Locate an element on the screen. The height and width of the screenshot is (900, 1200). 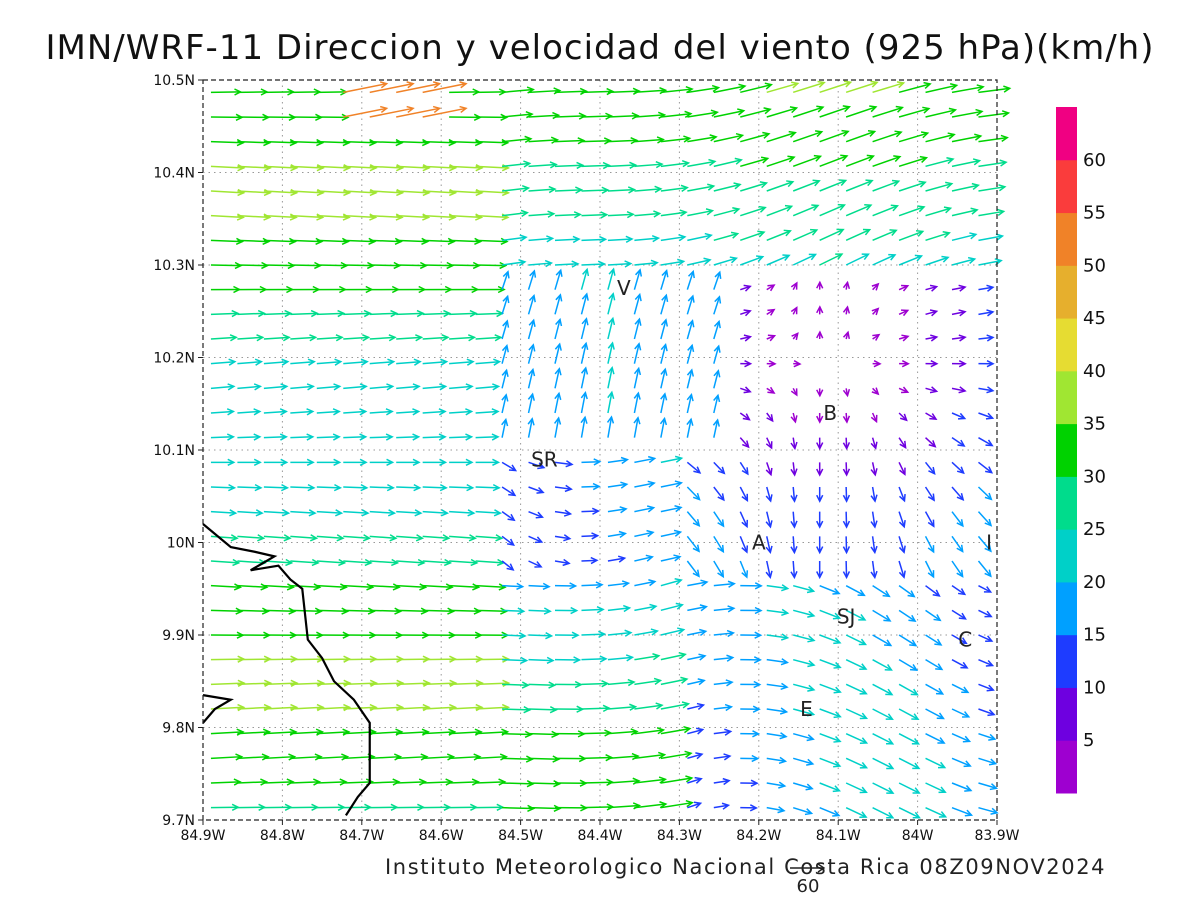
colorbar-segment is located at coordinates (1066, 450).